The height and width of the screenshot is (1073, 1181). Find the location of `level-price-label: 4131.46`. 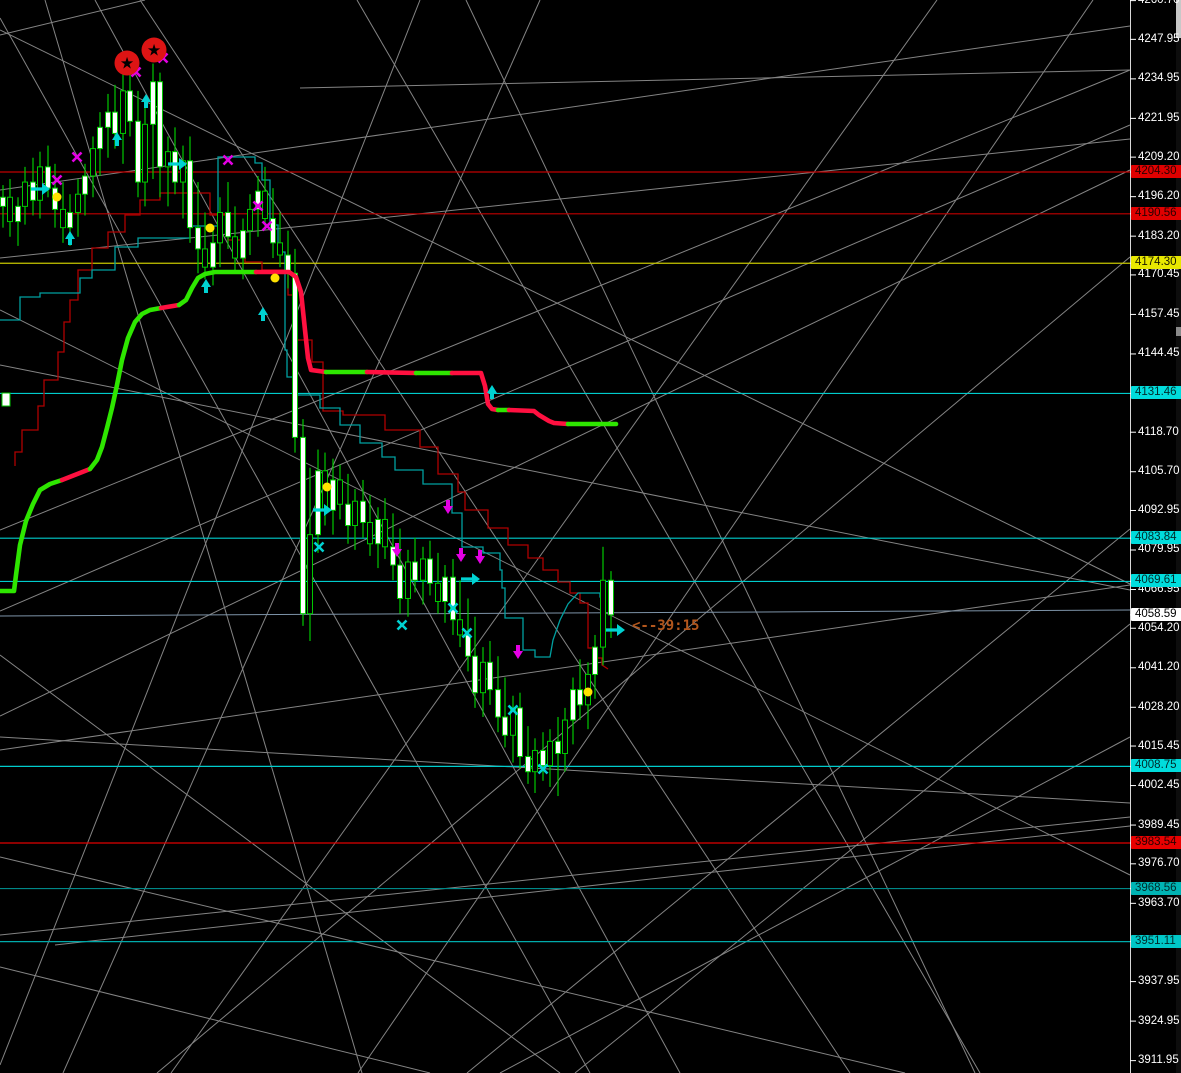

level-price-label: 4131.46 is located at coordinates (1156, 393).